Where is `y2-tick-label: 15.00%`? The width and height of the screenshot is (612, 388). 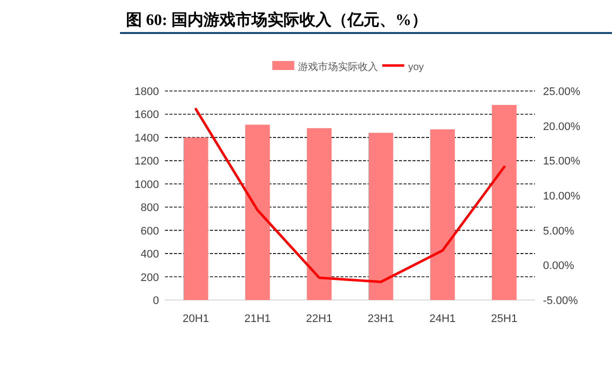
y2-tick-label: 15.00% is located at coordinates (562, 162).